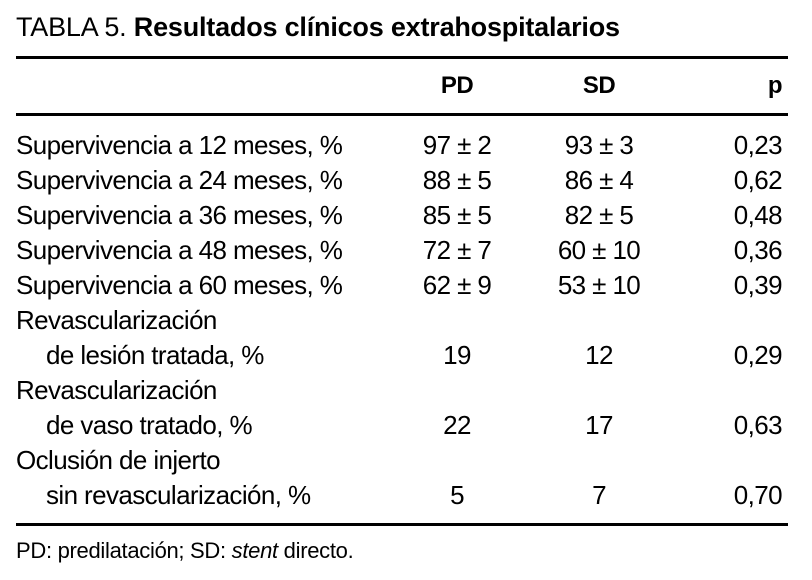 This screenshot has height=580, width=812. I want to click on cell-p: 0,39, so click(758, 285).